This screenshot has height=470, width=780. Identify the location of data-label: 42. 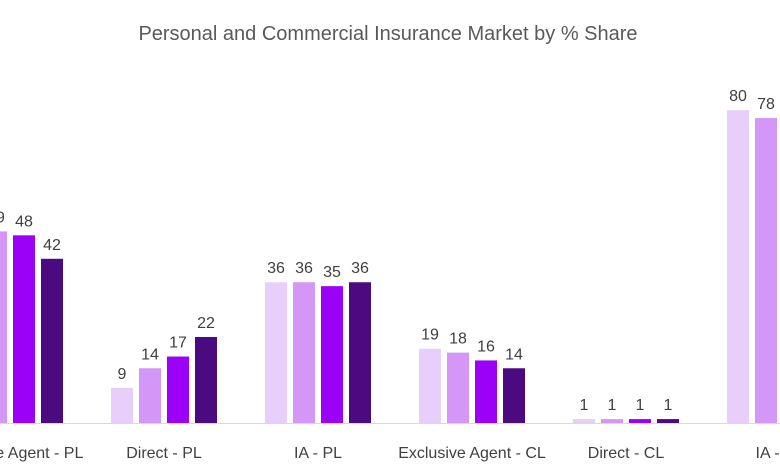
(52, 245).